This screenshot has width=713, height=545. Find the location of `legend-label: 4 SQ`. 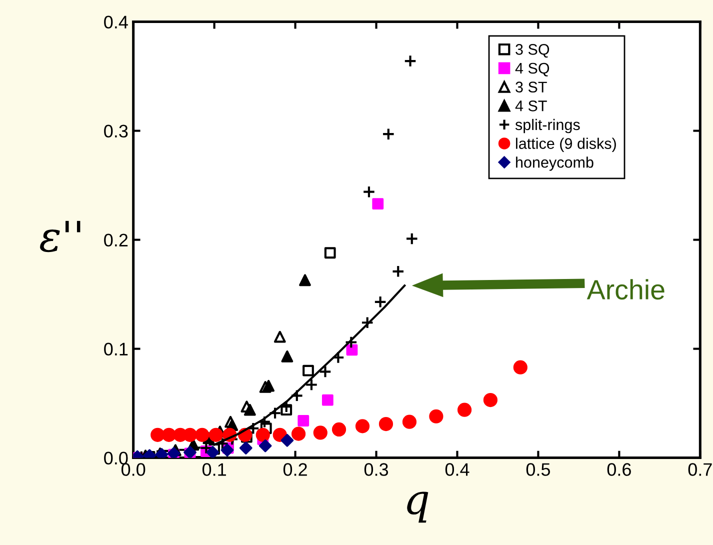

legend-label: 4 SQ is located at coordinates (532, 69).